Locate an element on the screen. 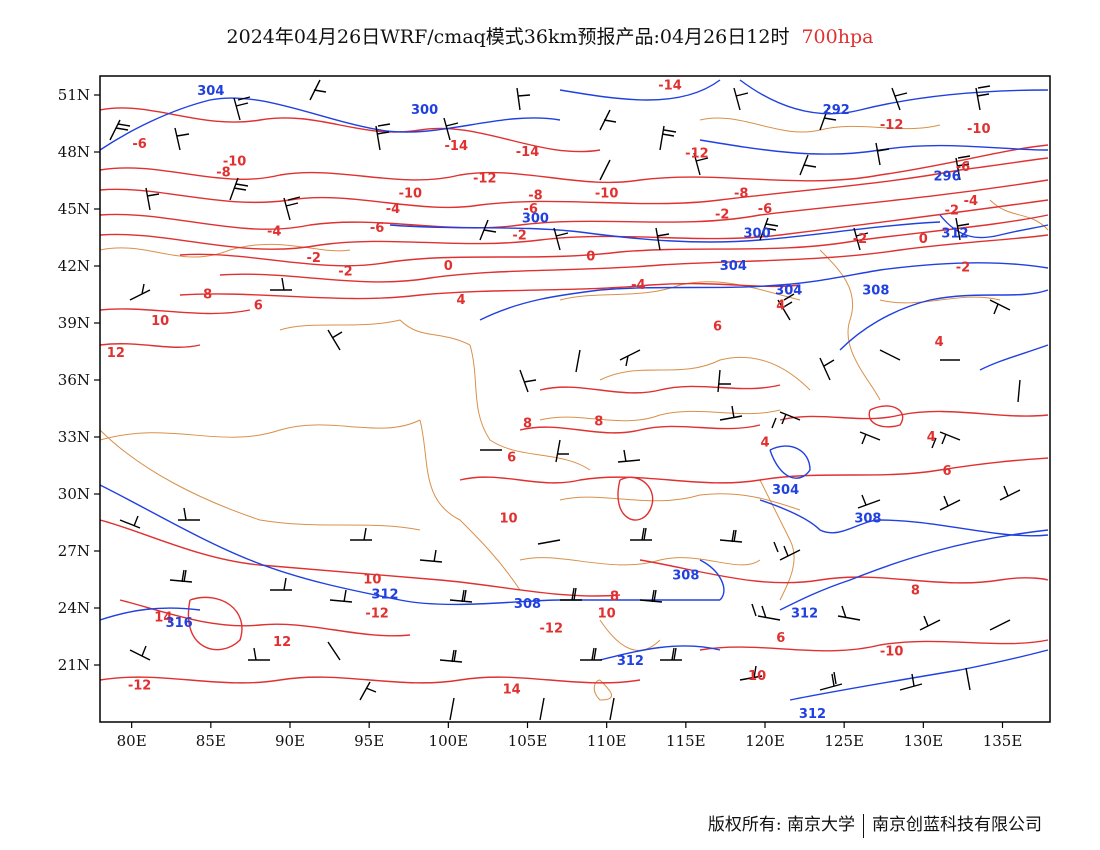 This screenshot has width=1100, height=850. lat-label: 30N is located at coordinates (74, 494).